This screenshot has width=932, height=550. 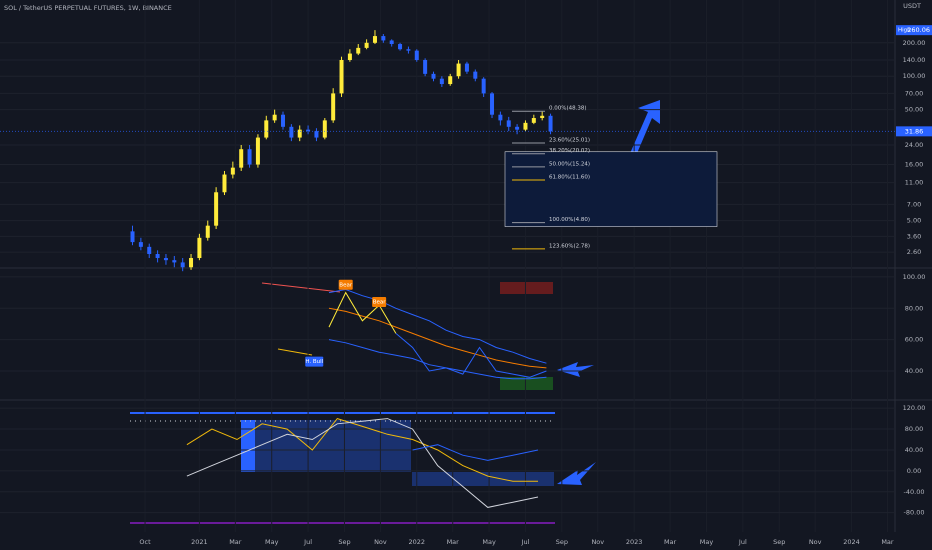 I want to click on x-tick-label: May, so click(x=272, y=542).